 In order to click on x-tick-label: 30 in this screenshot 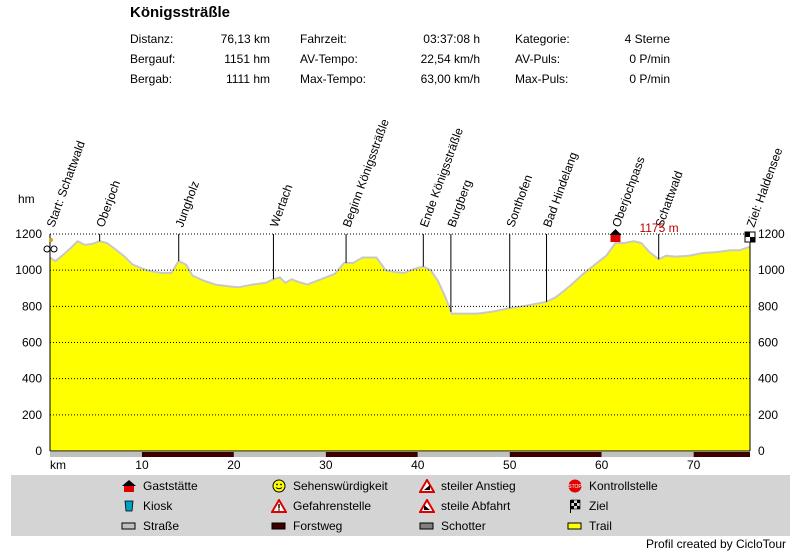, I will do `click(326, 465)`.